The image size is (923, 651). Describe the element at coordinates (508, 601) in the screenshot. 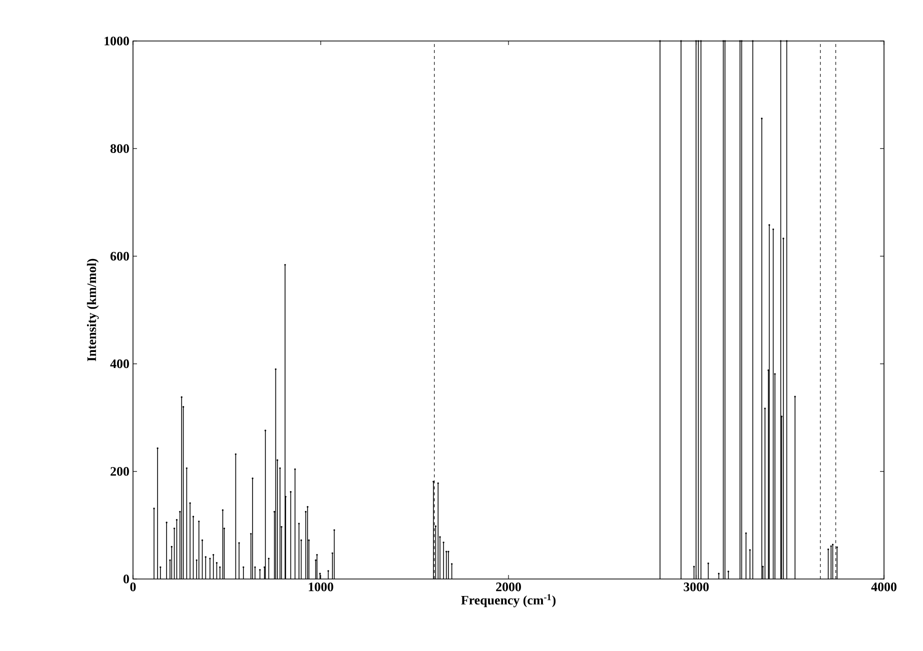

I see `x-axis-title: Frequency (cm$^{-1}$)` at that location.